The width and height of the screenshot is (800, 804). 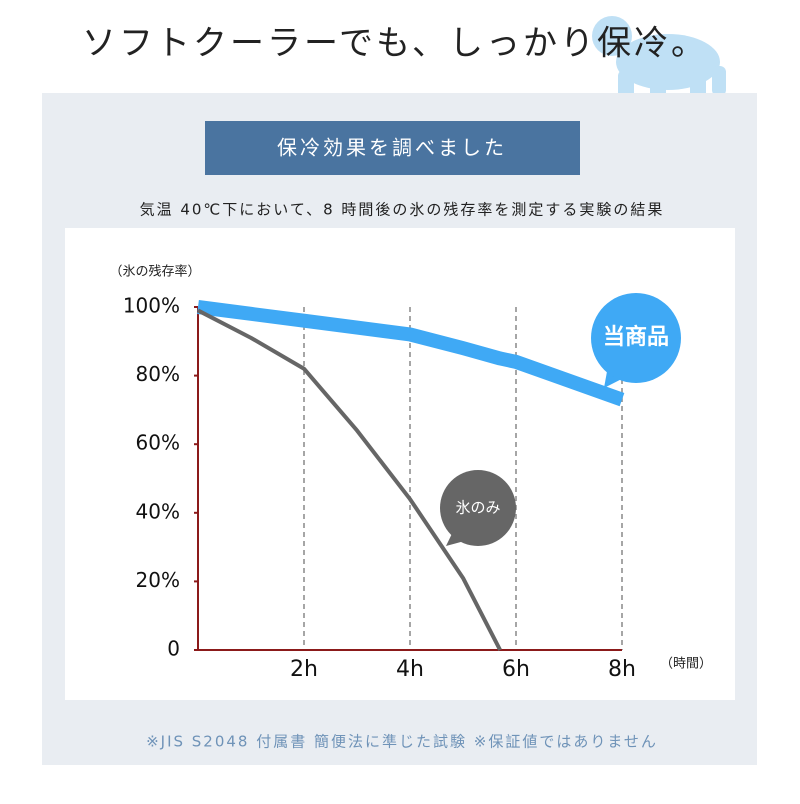 I want to click on x-tick-label: 4h, so click(x=410, y=669).